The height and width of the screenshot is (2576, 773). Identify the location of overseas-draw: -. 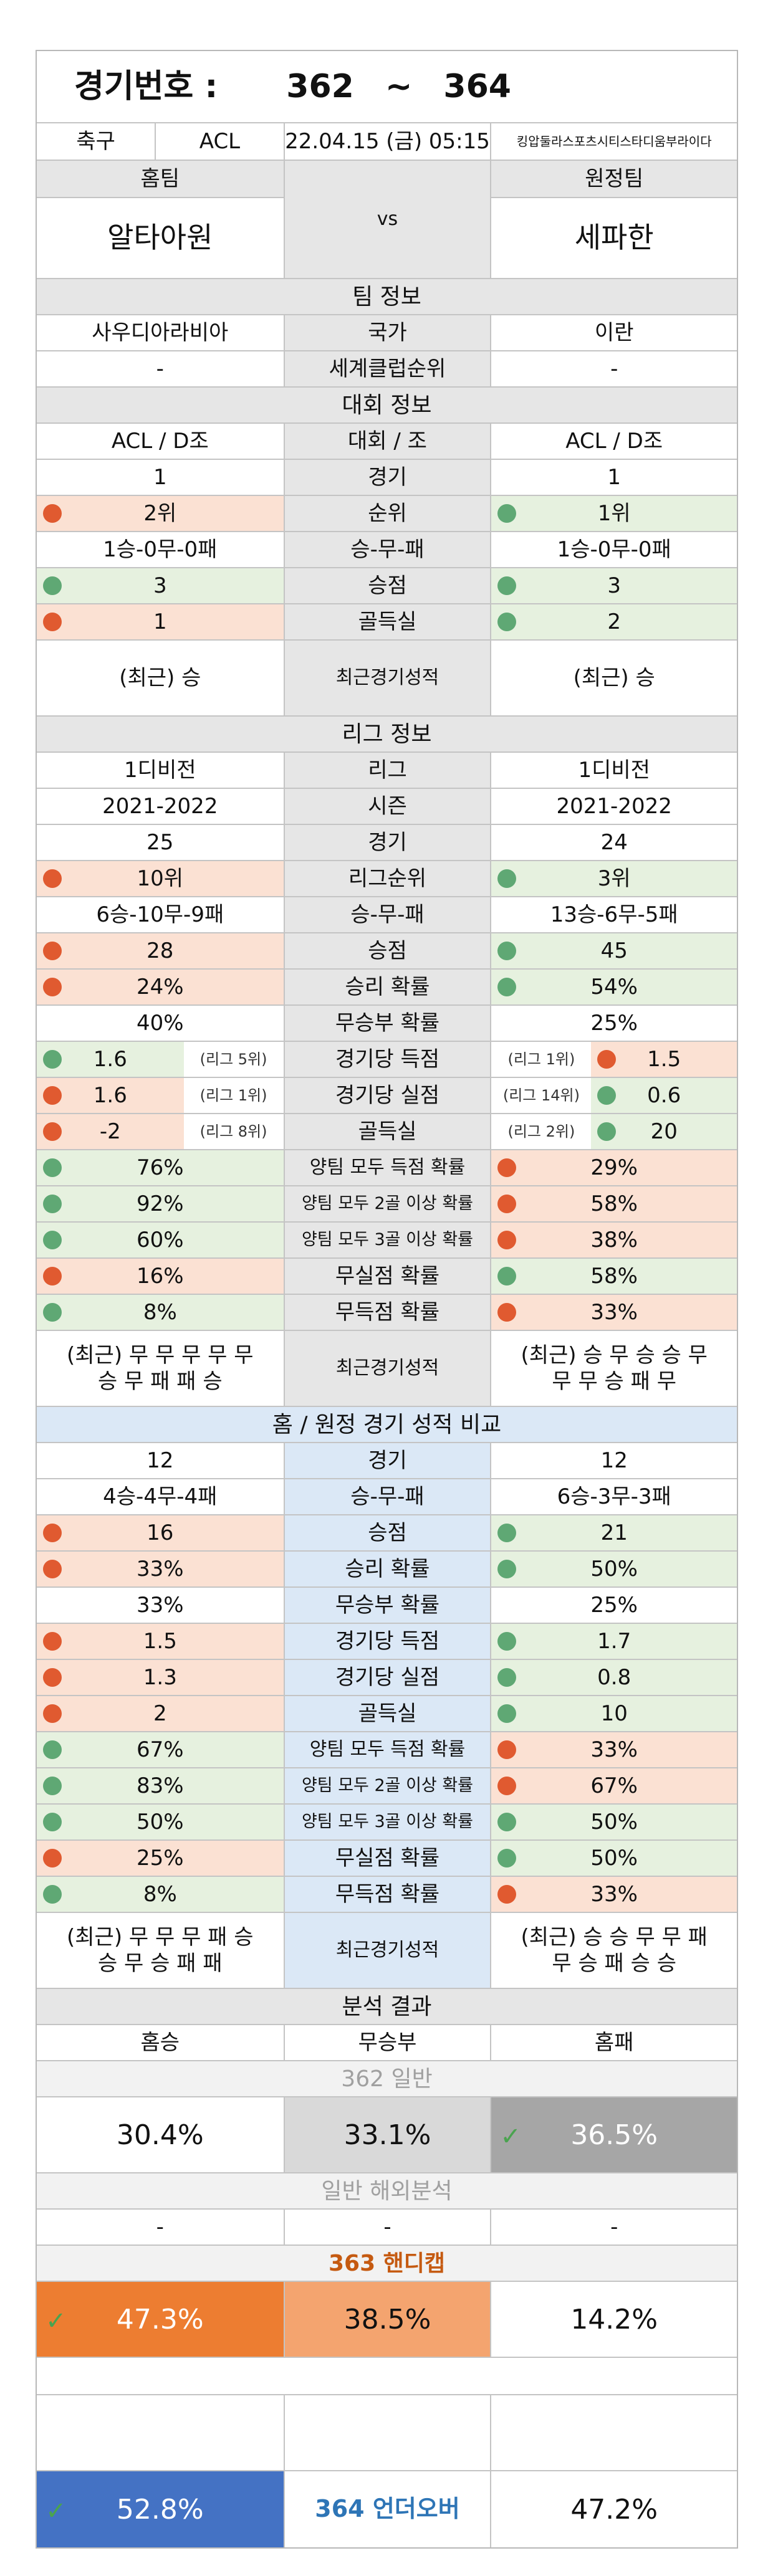
(387, 2227).